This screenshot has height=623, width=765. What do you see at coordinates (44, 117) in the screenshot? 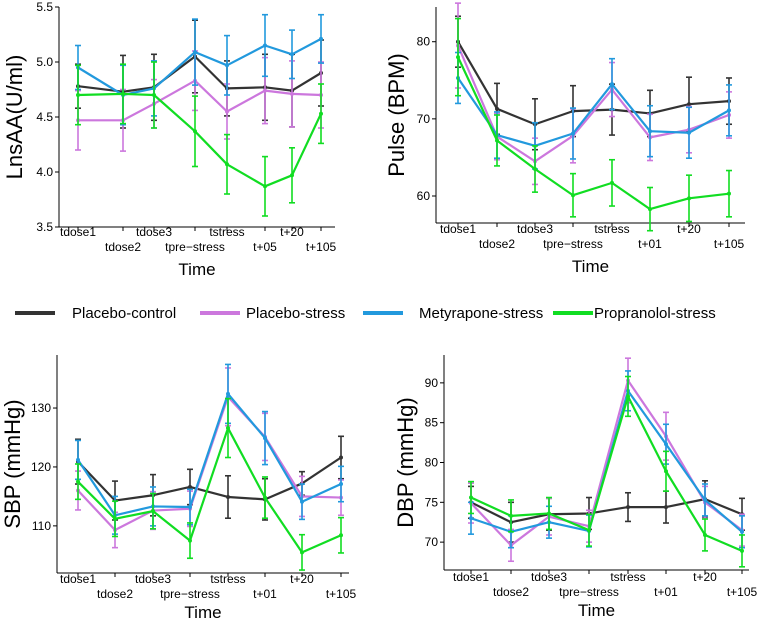
I see `y-tick-label: 4.5` at bounding box center [44, 117].